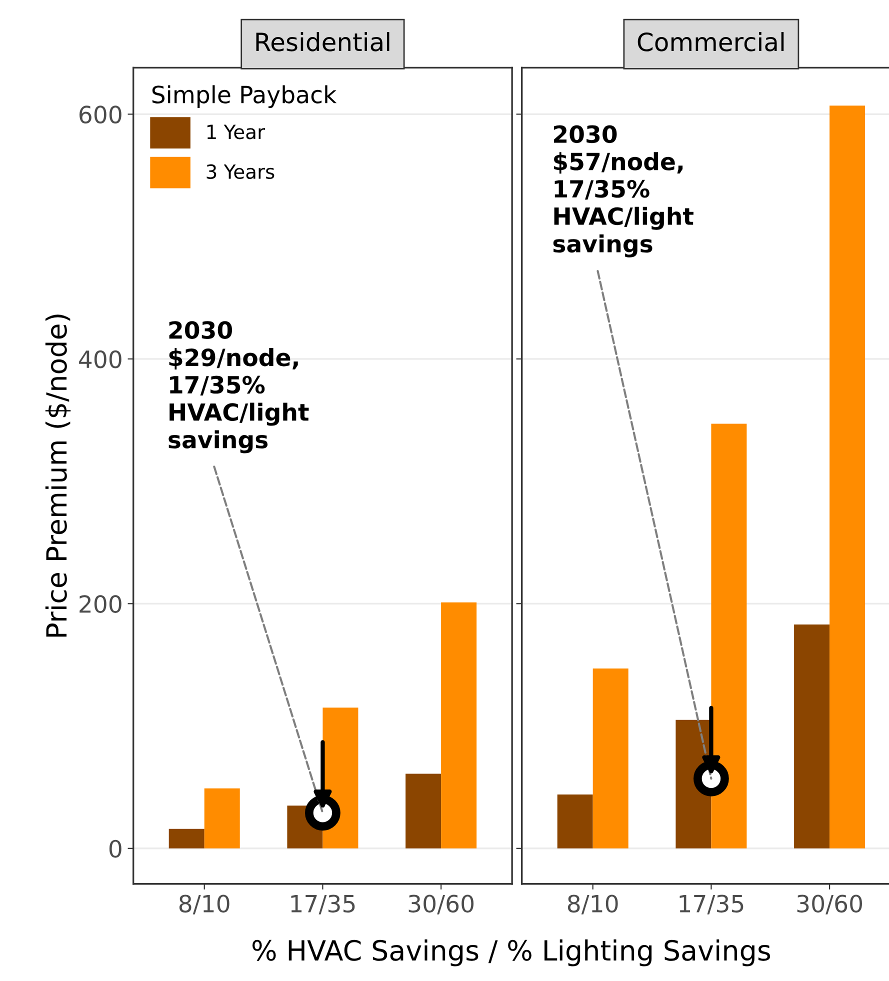 This screenshot has width=889, height=981. I want to click on chart-title: Commercial, so click(711, 42).